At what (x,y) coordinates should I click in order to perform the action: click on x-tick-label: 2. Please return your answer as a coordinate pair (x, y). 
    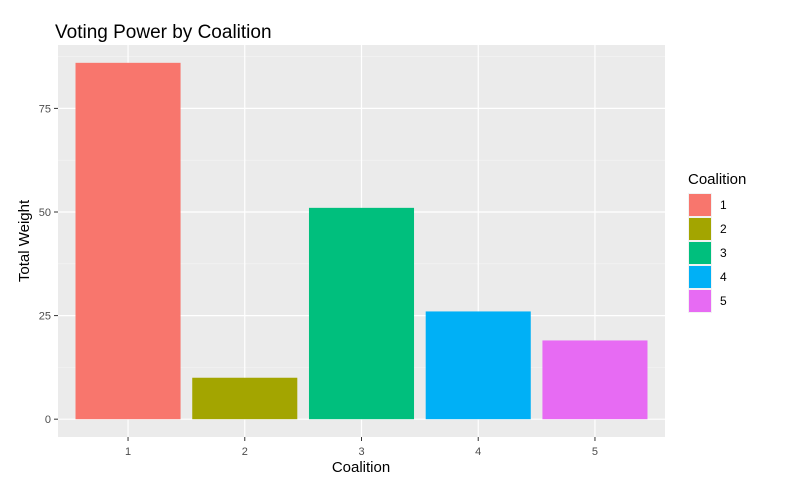
    Looking at the image, I should click on (245, 452).